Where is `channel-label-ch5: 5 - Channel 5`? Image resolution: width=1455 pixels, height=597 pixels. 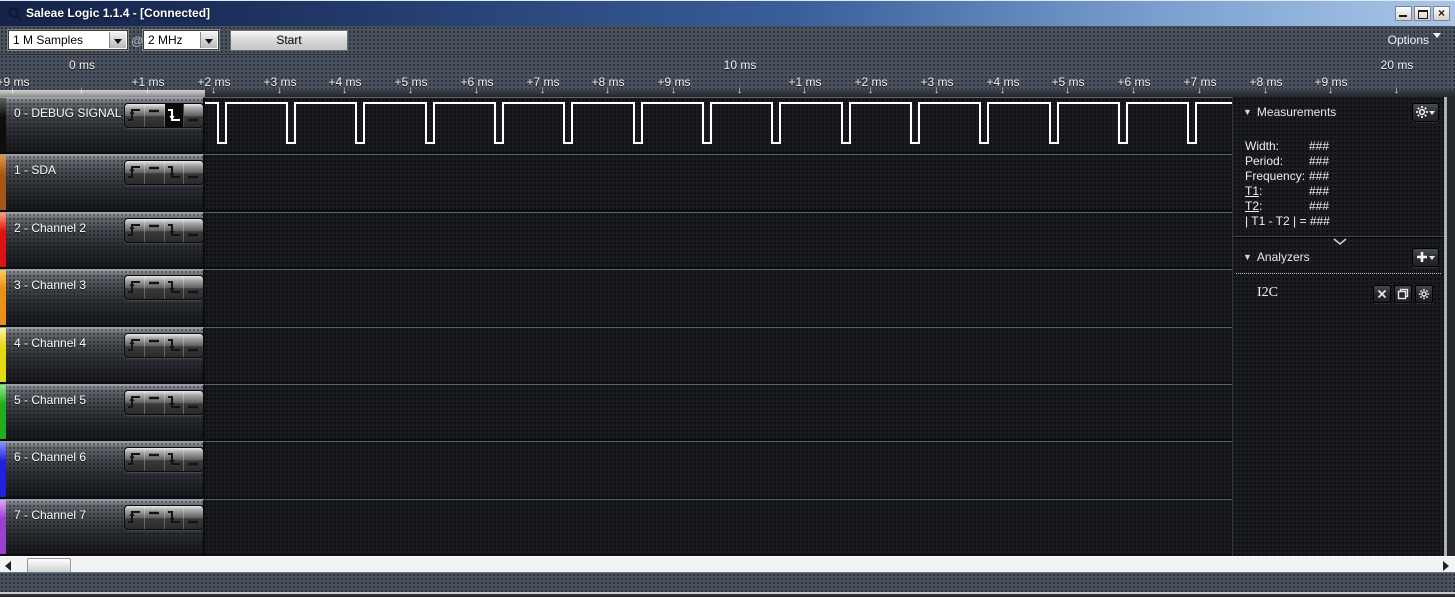
channel-label-ch5: 5 - Channel 5 is located at coordinates (102, 411).